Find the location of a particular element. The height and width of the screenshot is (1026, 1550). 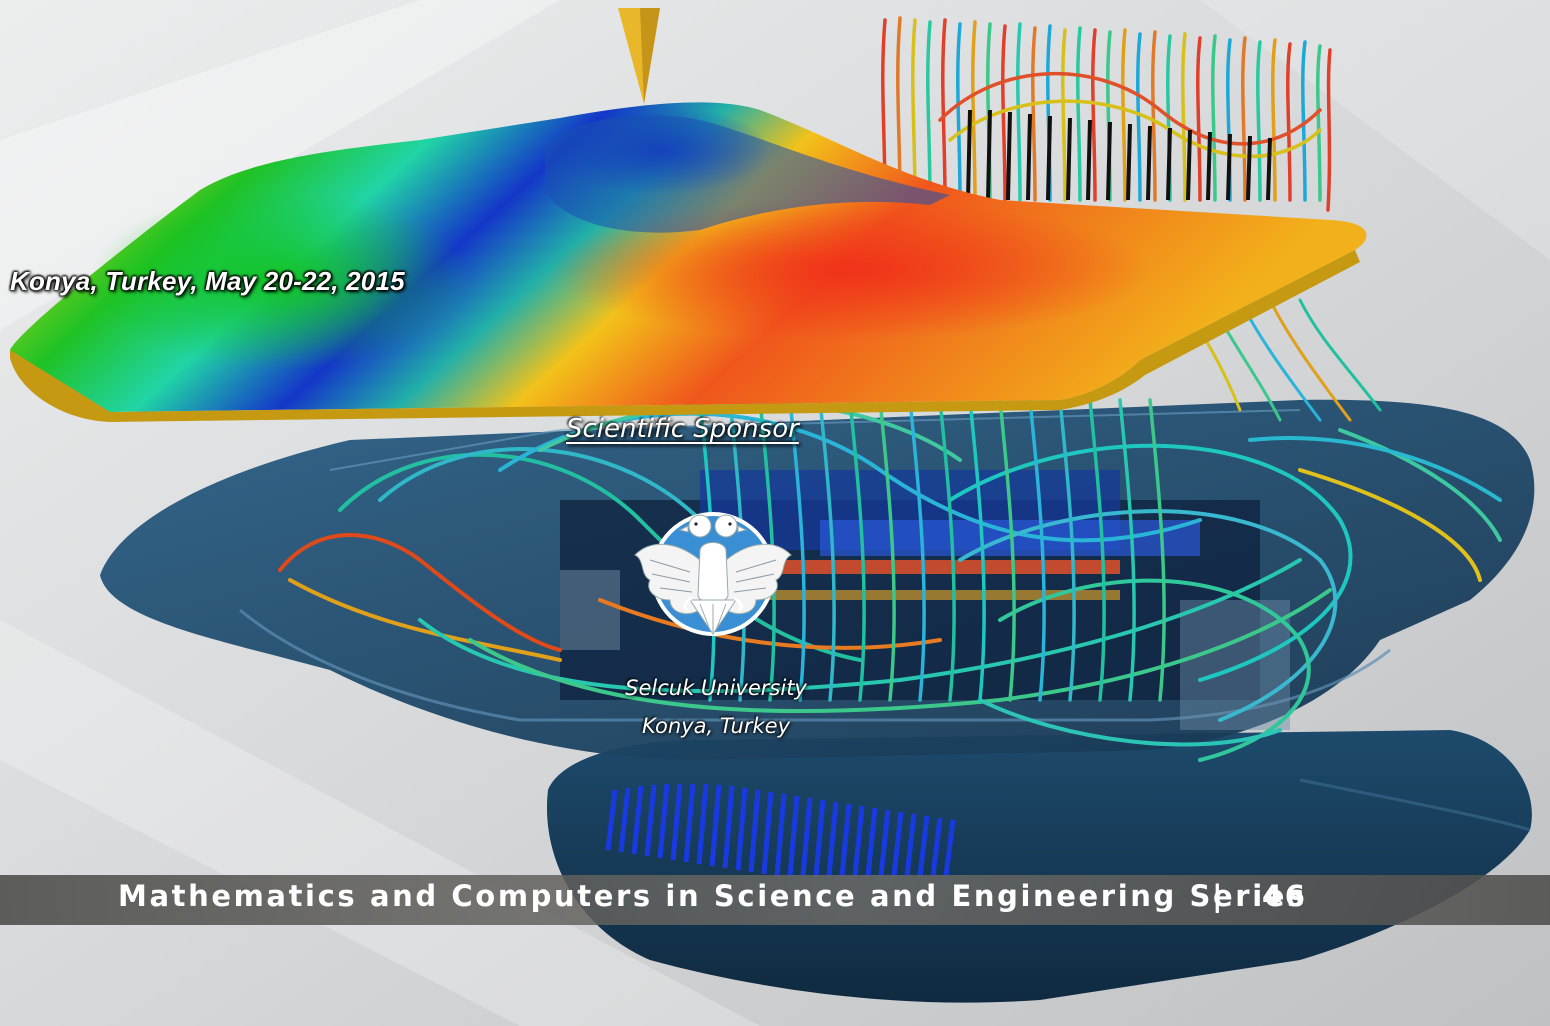

double-headed-eagle-seal-icon is located at coordinates (713, 574).